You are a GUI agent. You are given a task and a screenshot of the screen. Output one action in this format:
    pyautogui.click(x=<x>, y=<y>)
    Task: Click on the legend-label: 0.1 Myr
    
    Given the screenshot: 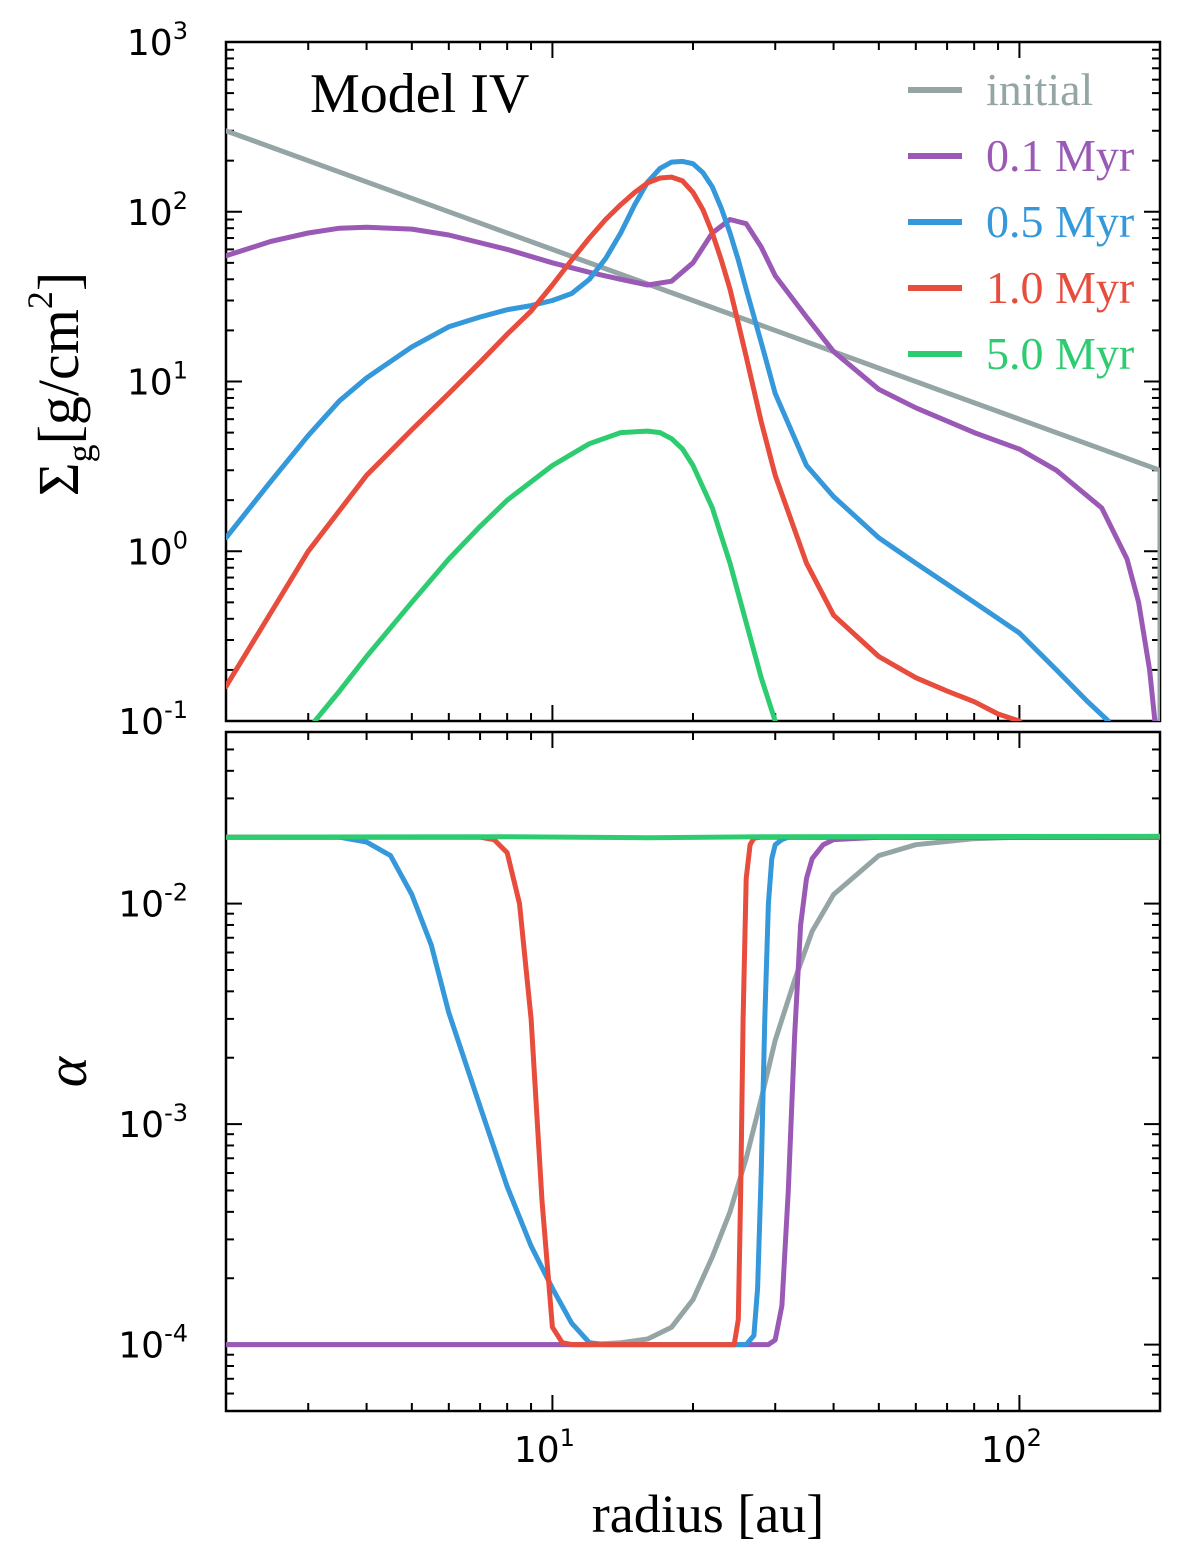 What is the action you would take?
    pyautogui.click(x=1060, y=155)
    